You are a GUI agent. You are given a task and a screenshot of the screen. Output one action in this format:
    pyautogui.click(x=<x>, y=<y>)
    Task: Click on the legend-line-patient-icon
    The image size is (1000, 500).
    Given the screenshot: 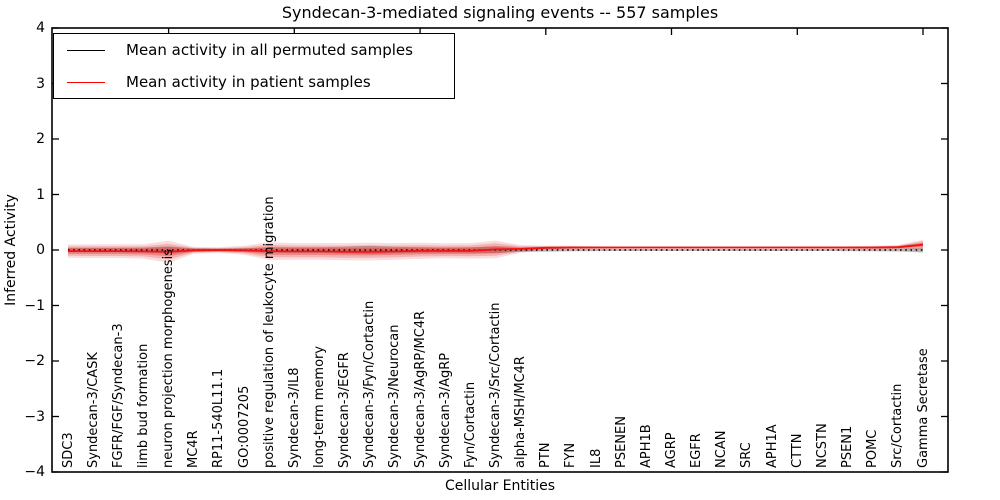 What is the action you would take?
    pyautogui.click(x=86, y=82)
    